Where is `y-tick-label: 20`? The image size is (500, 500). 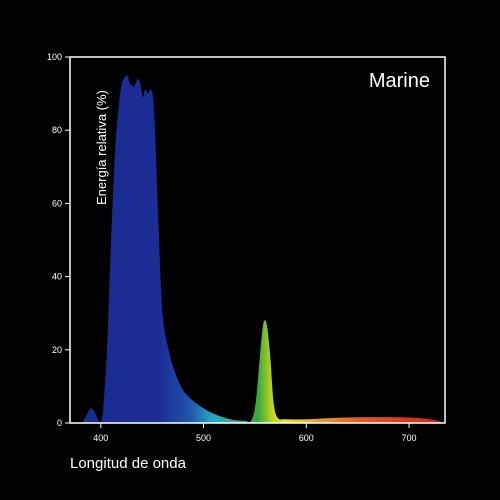 y-tick-label: 20 is located at coordinates (57, 350).